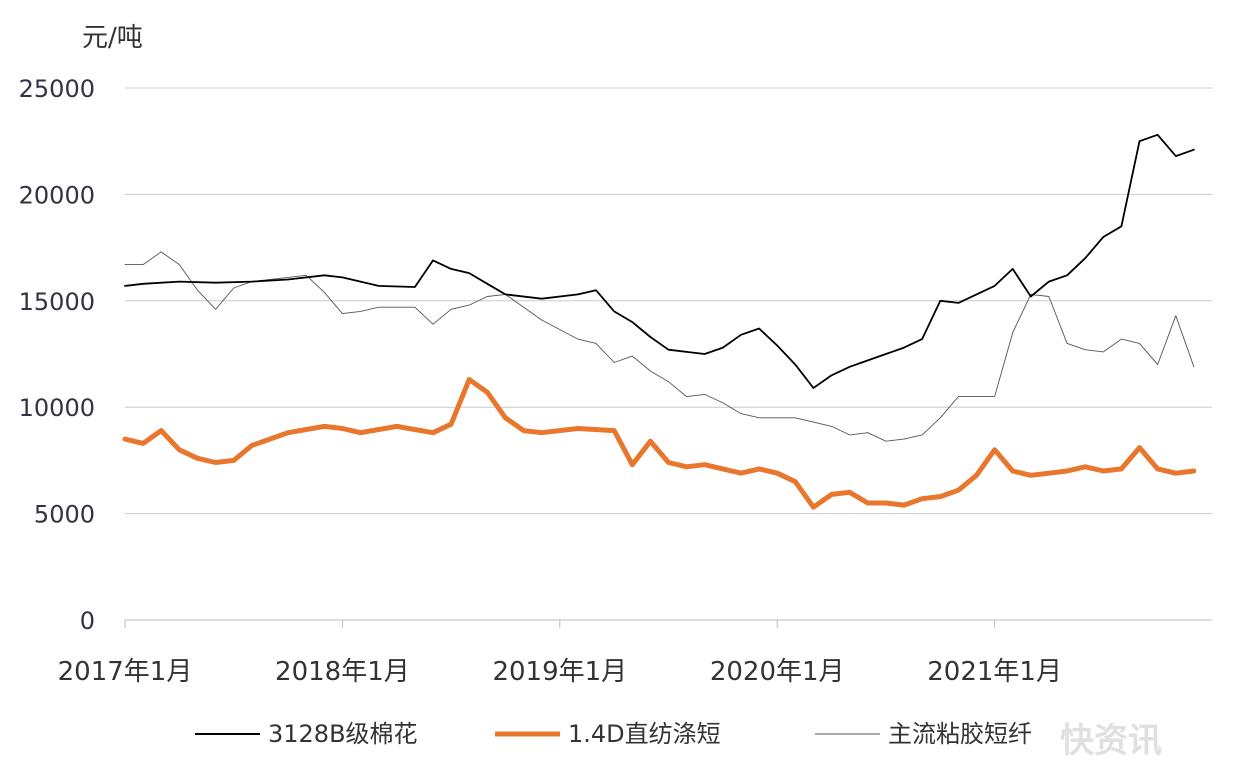  Describe the element at coordinates (994, 672) in the screenshot. I see `x-tick-label: 2021年1月` at that location.